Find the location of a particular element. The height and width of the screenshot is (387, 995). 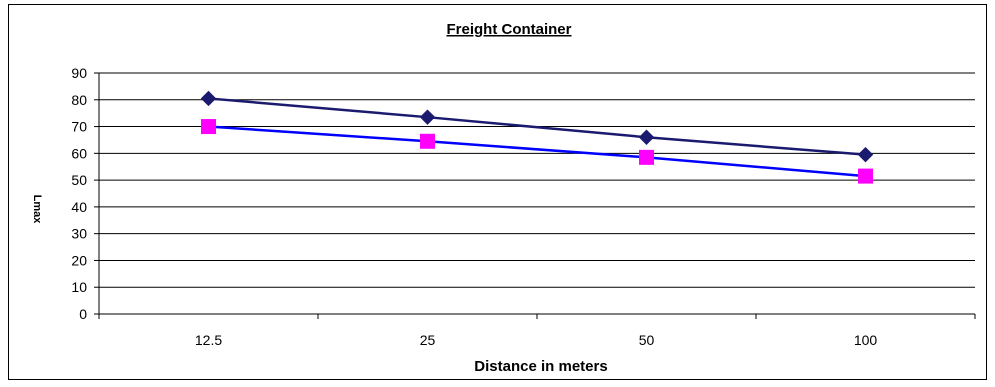

y-tick-label: 90 is located at coordinates (79, 73).